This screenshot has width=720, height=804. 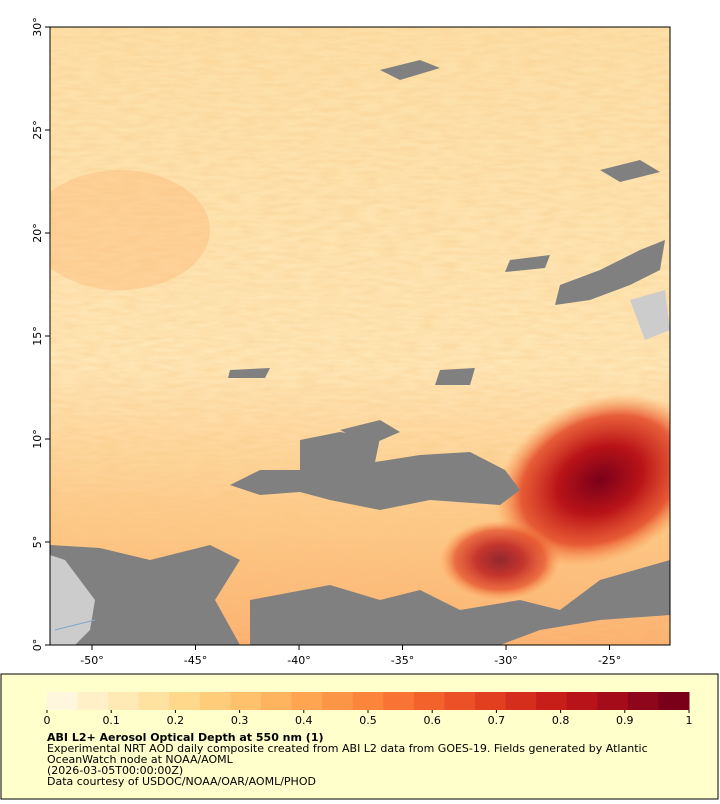 What do you see at coordinates (176, 720) in the screenshot?
I see `colorbar-tick-label: 0.2` at bounding box center [176, 720].